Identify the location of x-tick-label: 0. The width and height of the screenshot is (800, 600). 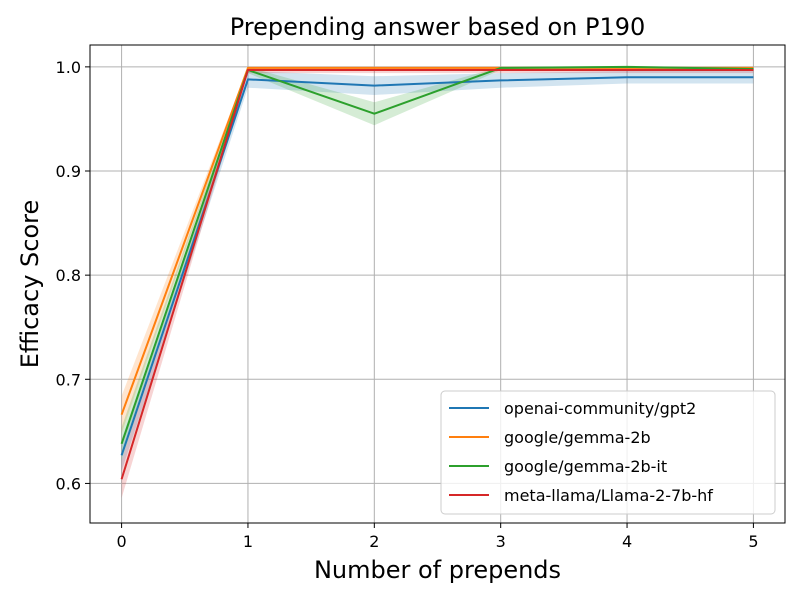
(121, 541).